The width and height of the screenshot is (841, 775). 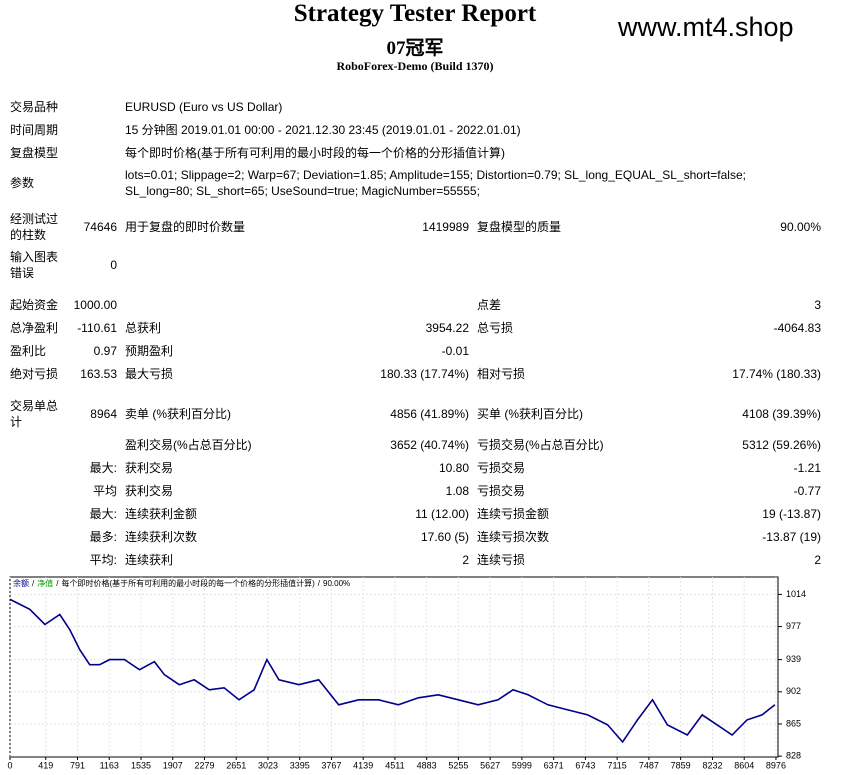 I want to click on legend-quality: 90.00%, so click(x=336, y=583).